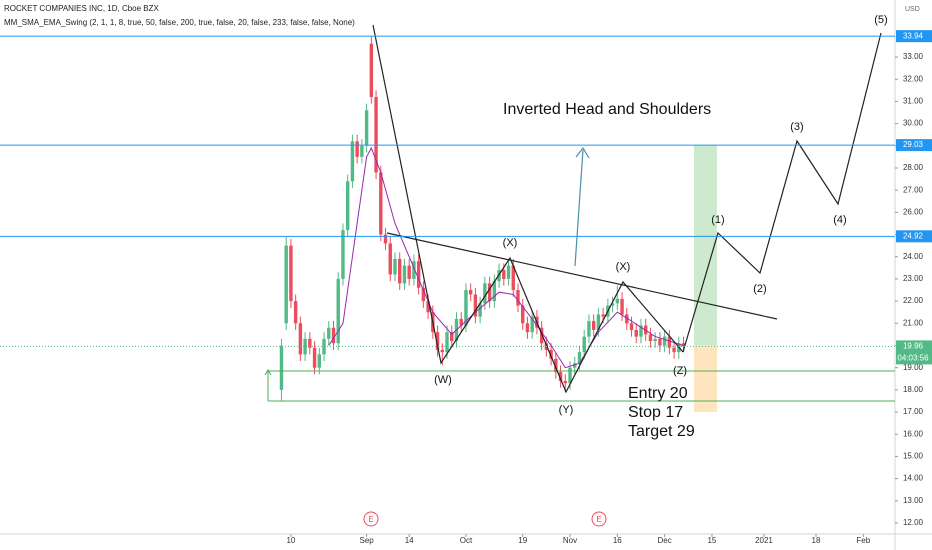 The image size is (932, 550). Describe the element at coordinates (566, 410) in the screenshot. I see `wave-label: (Y)` at that location.